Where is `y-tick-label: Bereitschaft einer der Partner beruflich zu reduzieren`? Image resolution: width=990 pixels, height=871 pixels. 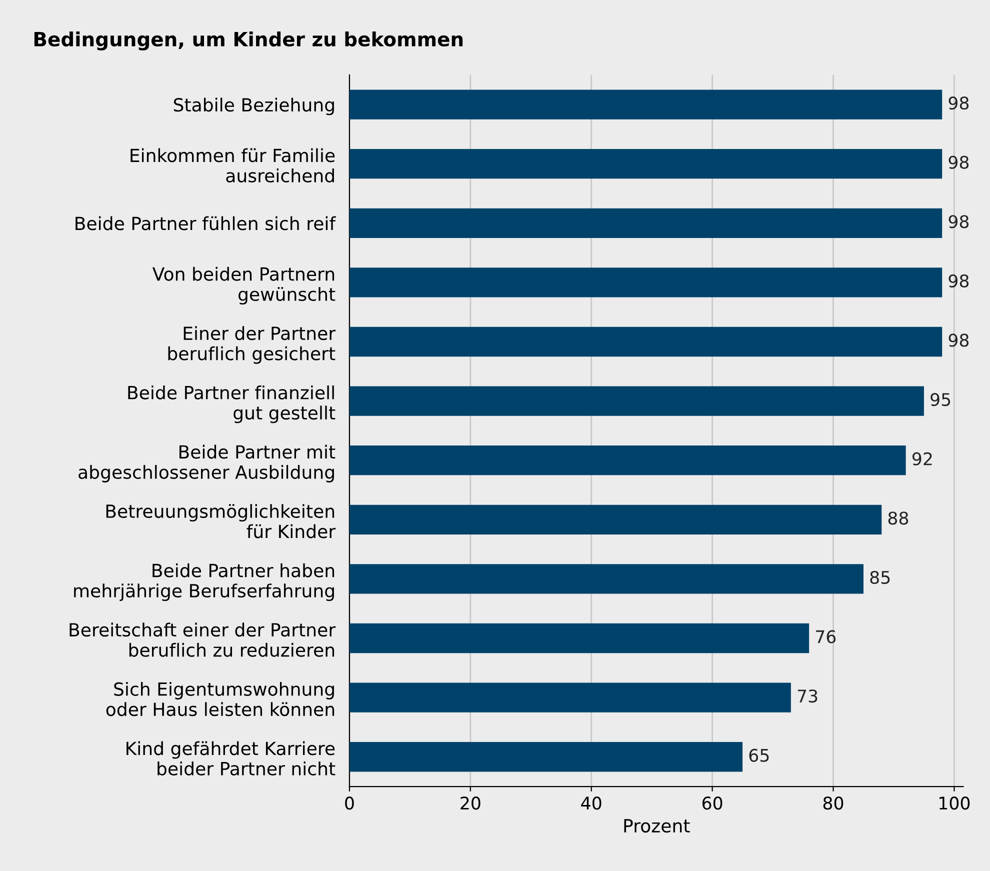
y-tick-label: Bereitschaft einer der Partner beruflich zu reduzieren is located at coordinates (203, 639).